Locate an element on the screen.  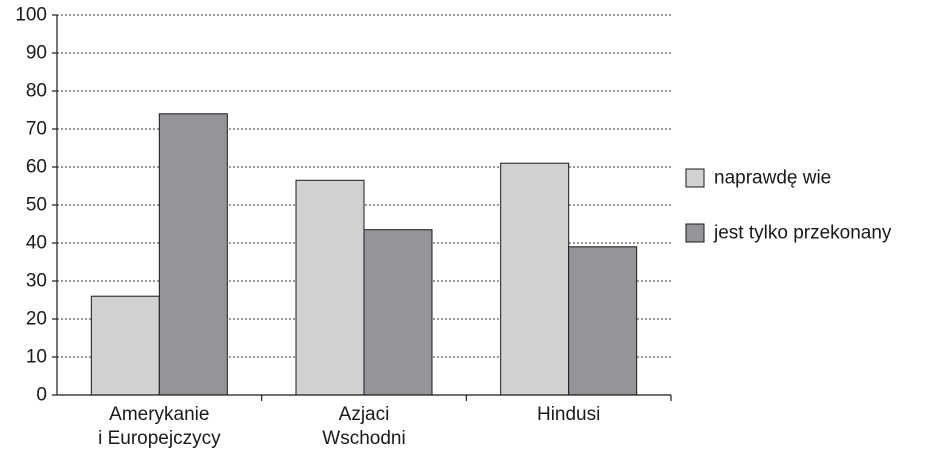
y-tick-label: 90 is located at coordinates (36, 53).